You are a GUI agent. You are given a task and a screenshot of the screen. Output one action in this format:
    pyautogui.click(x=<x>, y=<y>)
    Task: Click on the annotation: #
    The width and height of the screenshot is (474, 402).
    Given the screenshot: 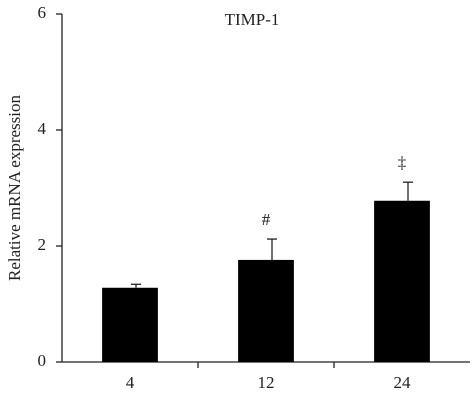 What is the action you would take?
    pyautogui.click(x=266, y=219)
    